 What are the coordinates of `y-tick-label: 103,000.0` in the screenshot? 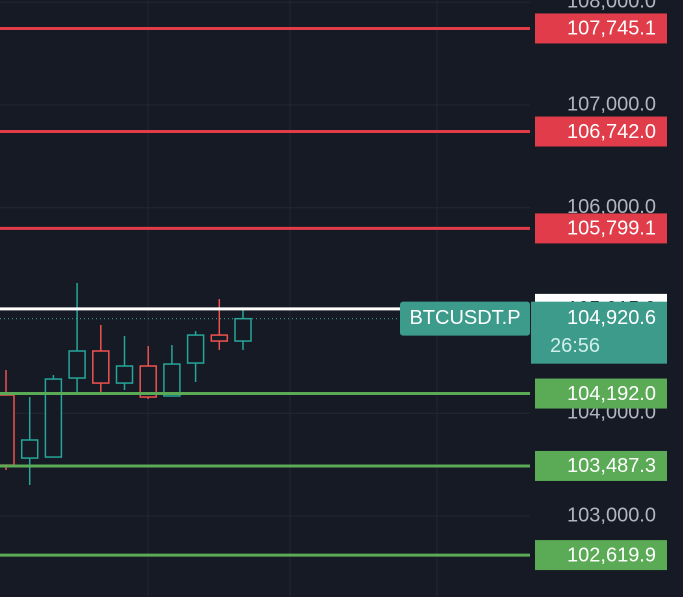 It's located at (611, 515).